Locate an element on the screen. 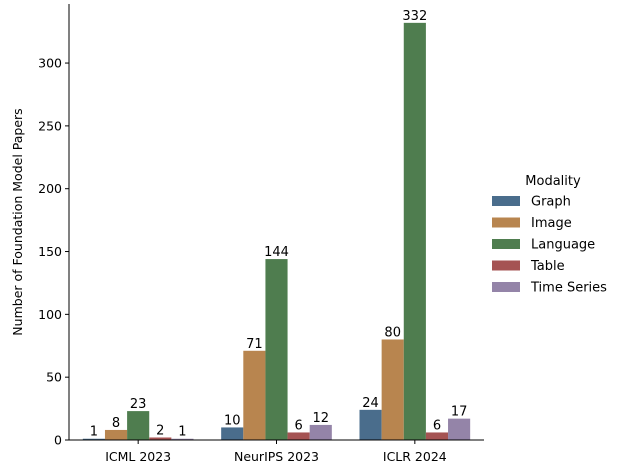  data-label: 12 is located at coordinates (320, 418).